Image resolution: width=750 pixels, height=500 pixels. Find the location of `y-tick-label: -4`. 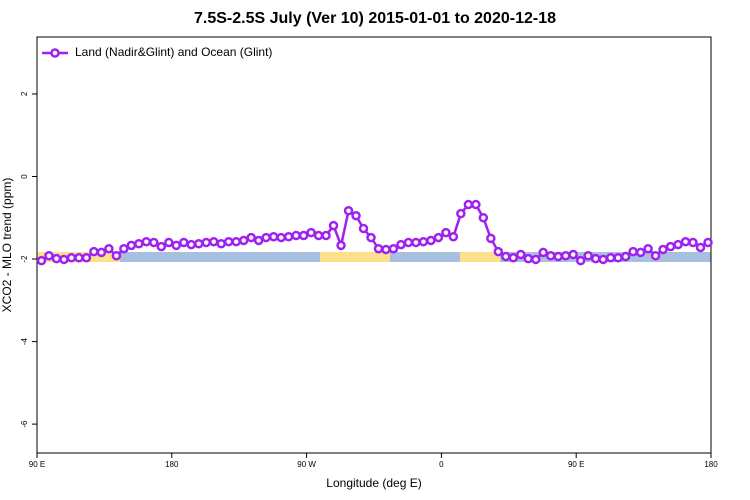

y-tick-label: -4 is located at coordinates (24, 341).